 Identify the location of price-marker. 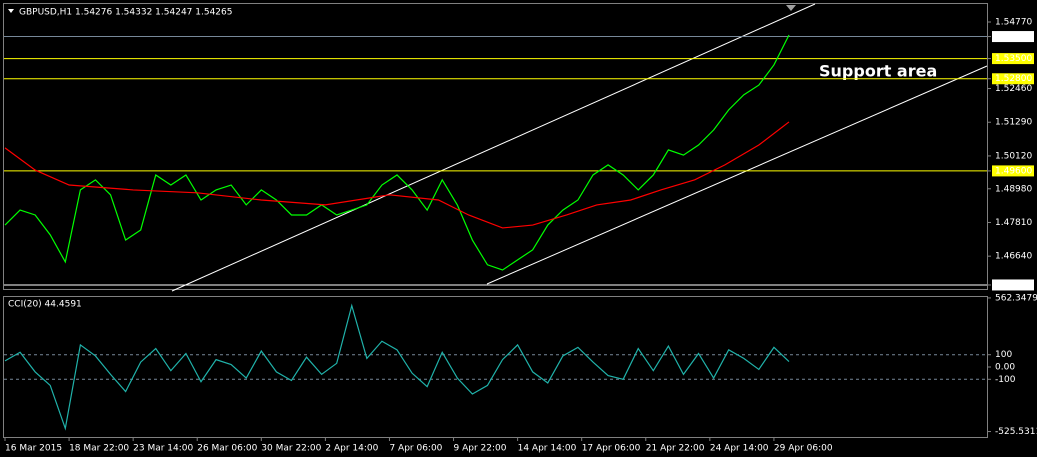
(791, 8).